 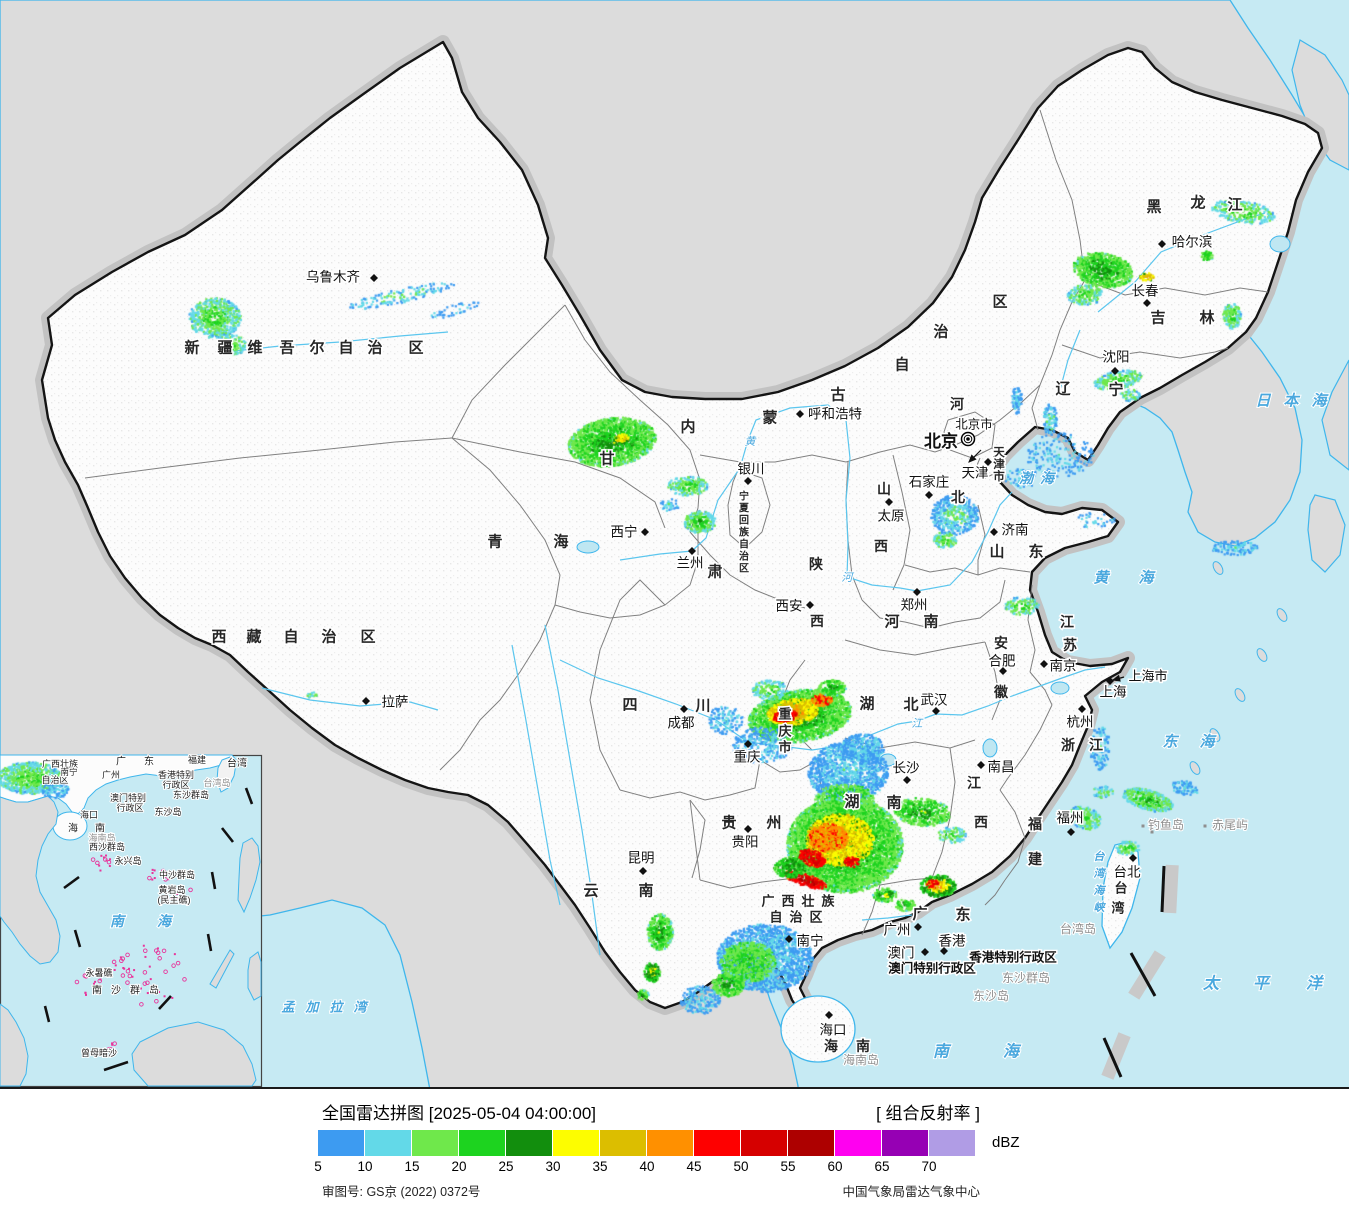 What do you see at coordinates (745, 842) in the screenshot?
I see `city-label: 贵阳` at bounding box center [745, 842].